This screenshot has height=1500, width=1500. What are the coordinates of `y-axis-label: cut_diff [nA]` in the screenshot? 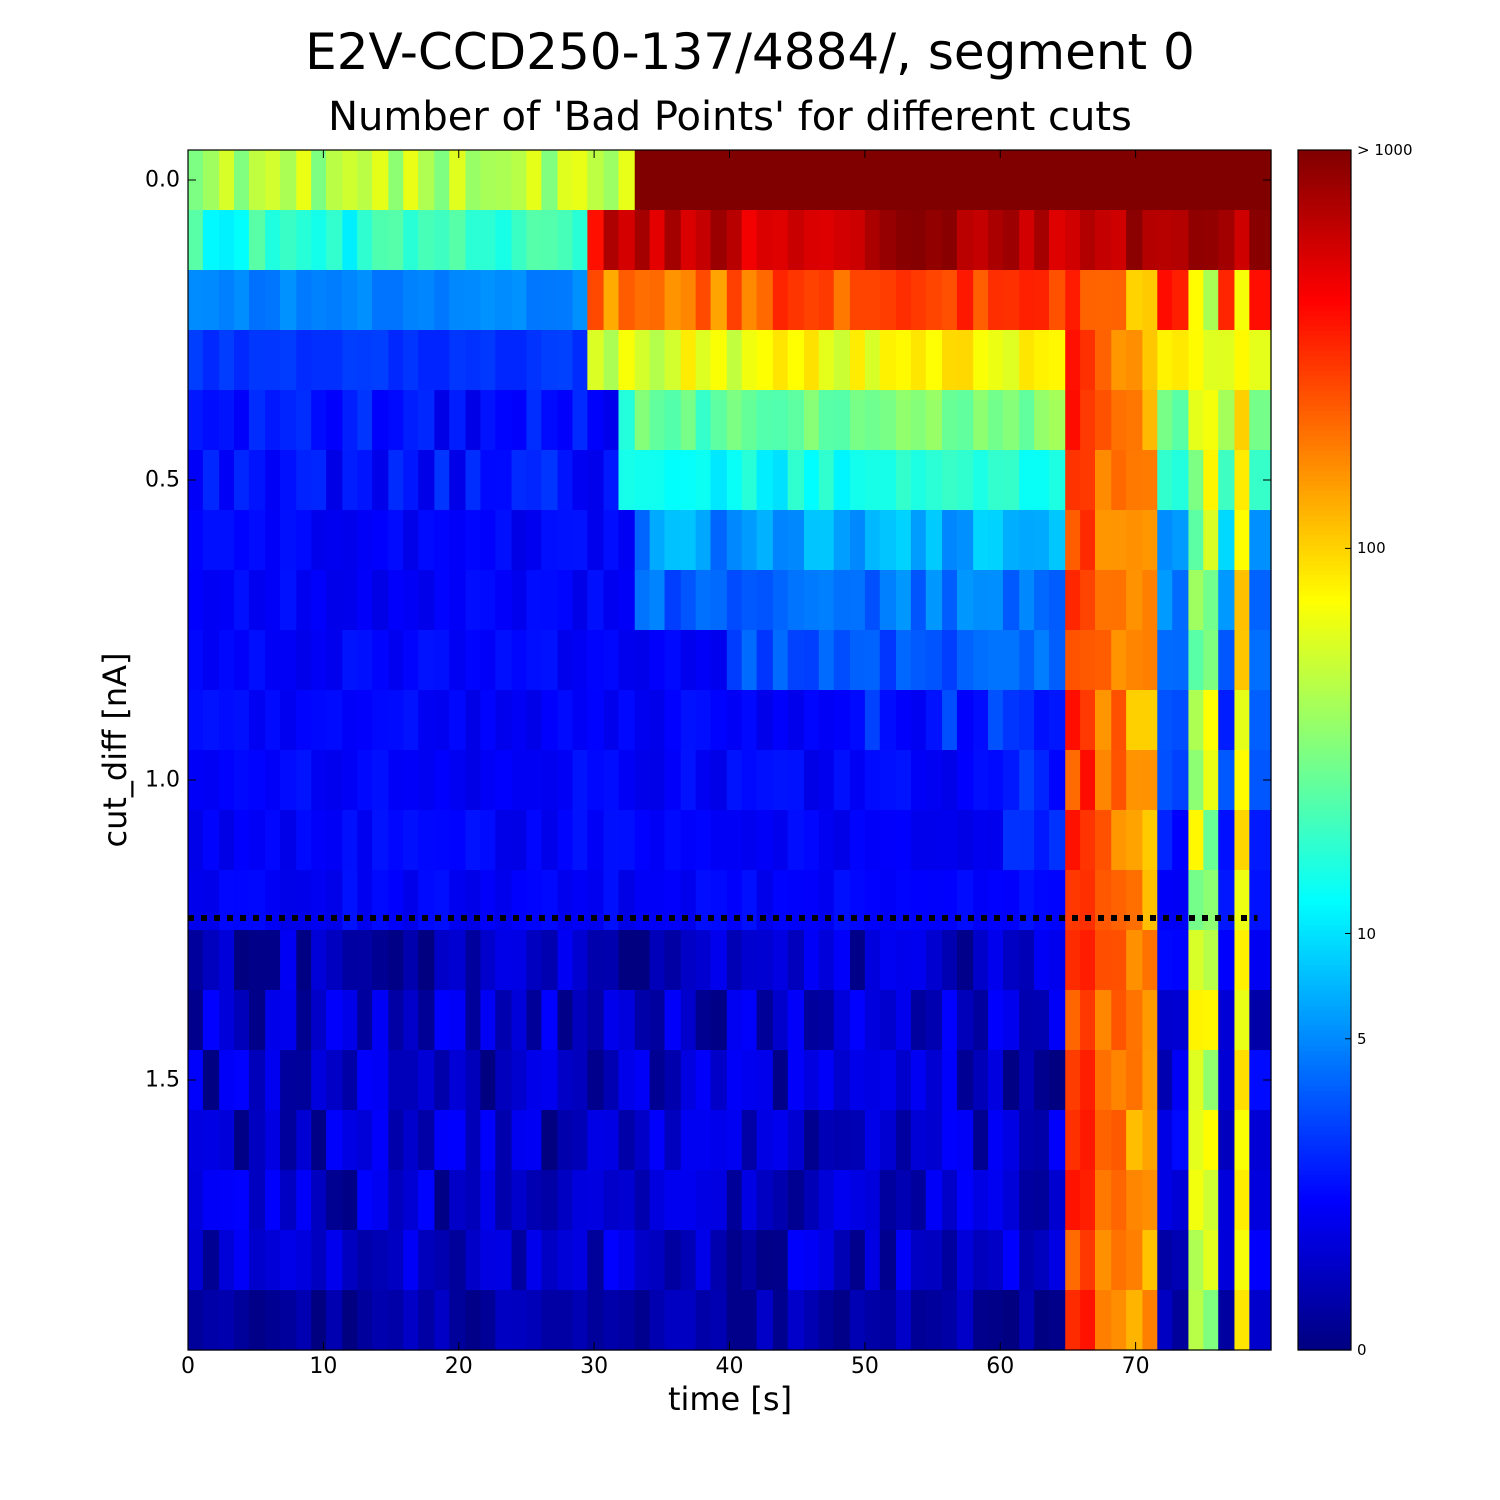 It's located at (115, 750).